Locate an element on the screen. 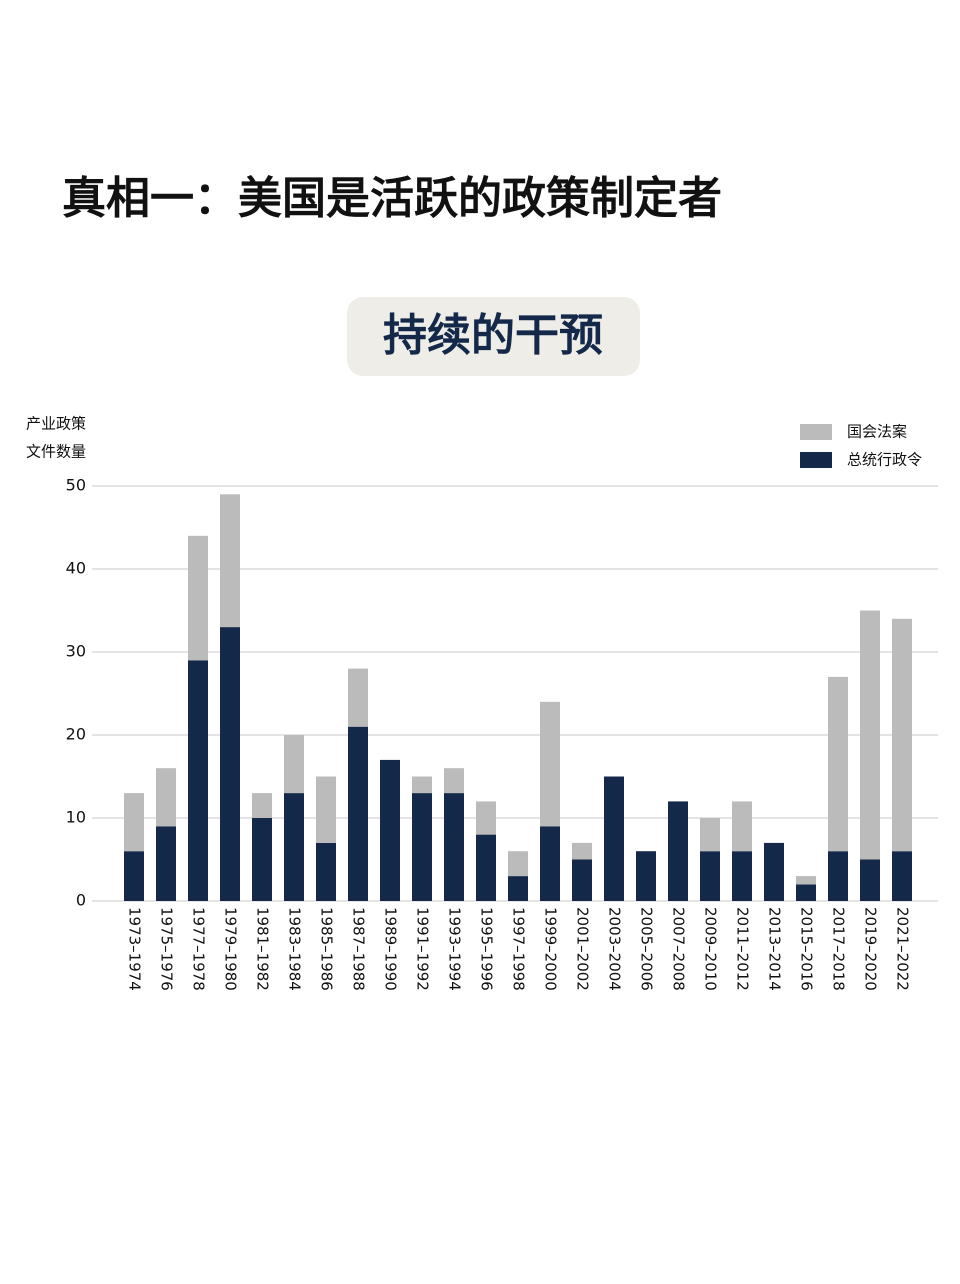 The height and width of the screenshot is (1284, 960). legend-label: 总统行政令 is located at coordinates (884, 460).